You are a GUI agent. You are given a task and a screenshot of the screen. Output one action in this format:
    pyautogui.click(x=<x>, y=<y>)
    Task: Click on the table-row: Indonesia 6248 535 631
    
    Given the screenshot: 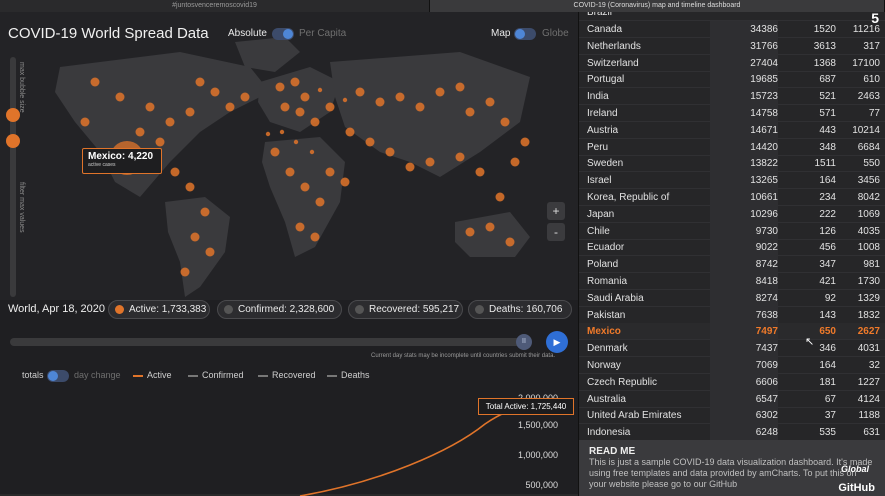 What is the action you would take?
    pyautogui.click(x=732, y=433)
    